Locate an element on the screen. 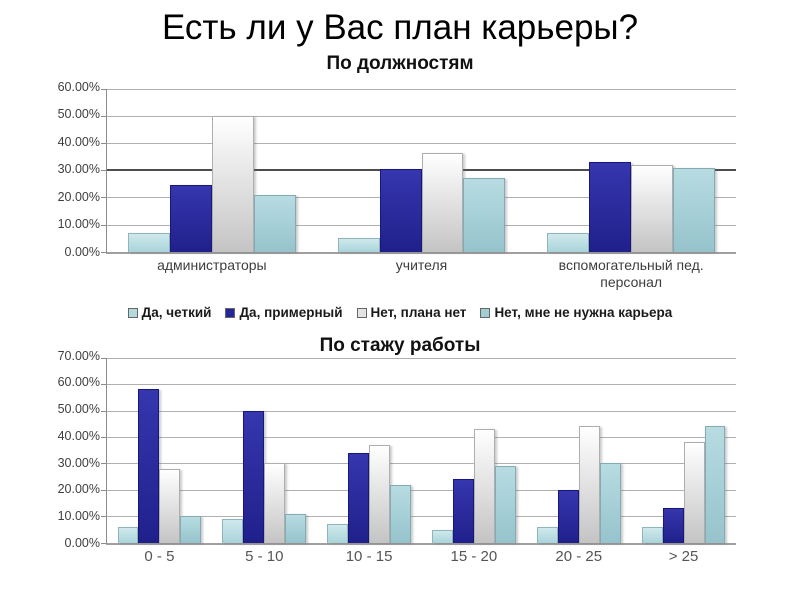 The image size is (800, 600). legend-item: Да, четкий is located at coordinates (169, 313).